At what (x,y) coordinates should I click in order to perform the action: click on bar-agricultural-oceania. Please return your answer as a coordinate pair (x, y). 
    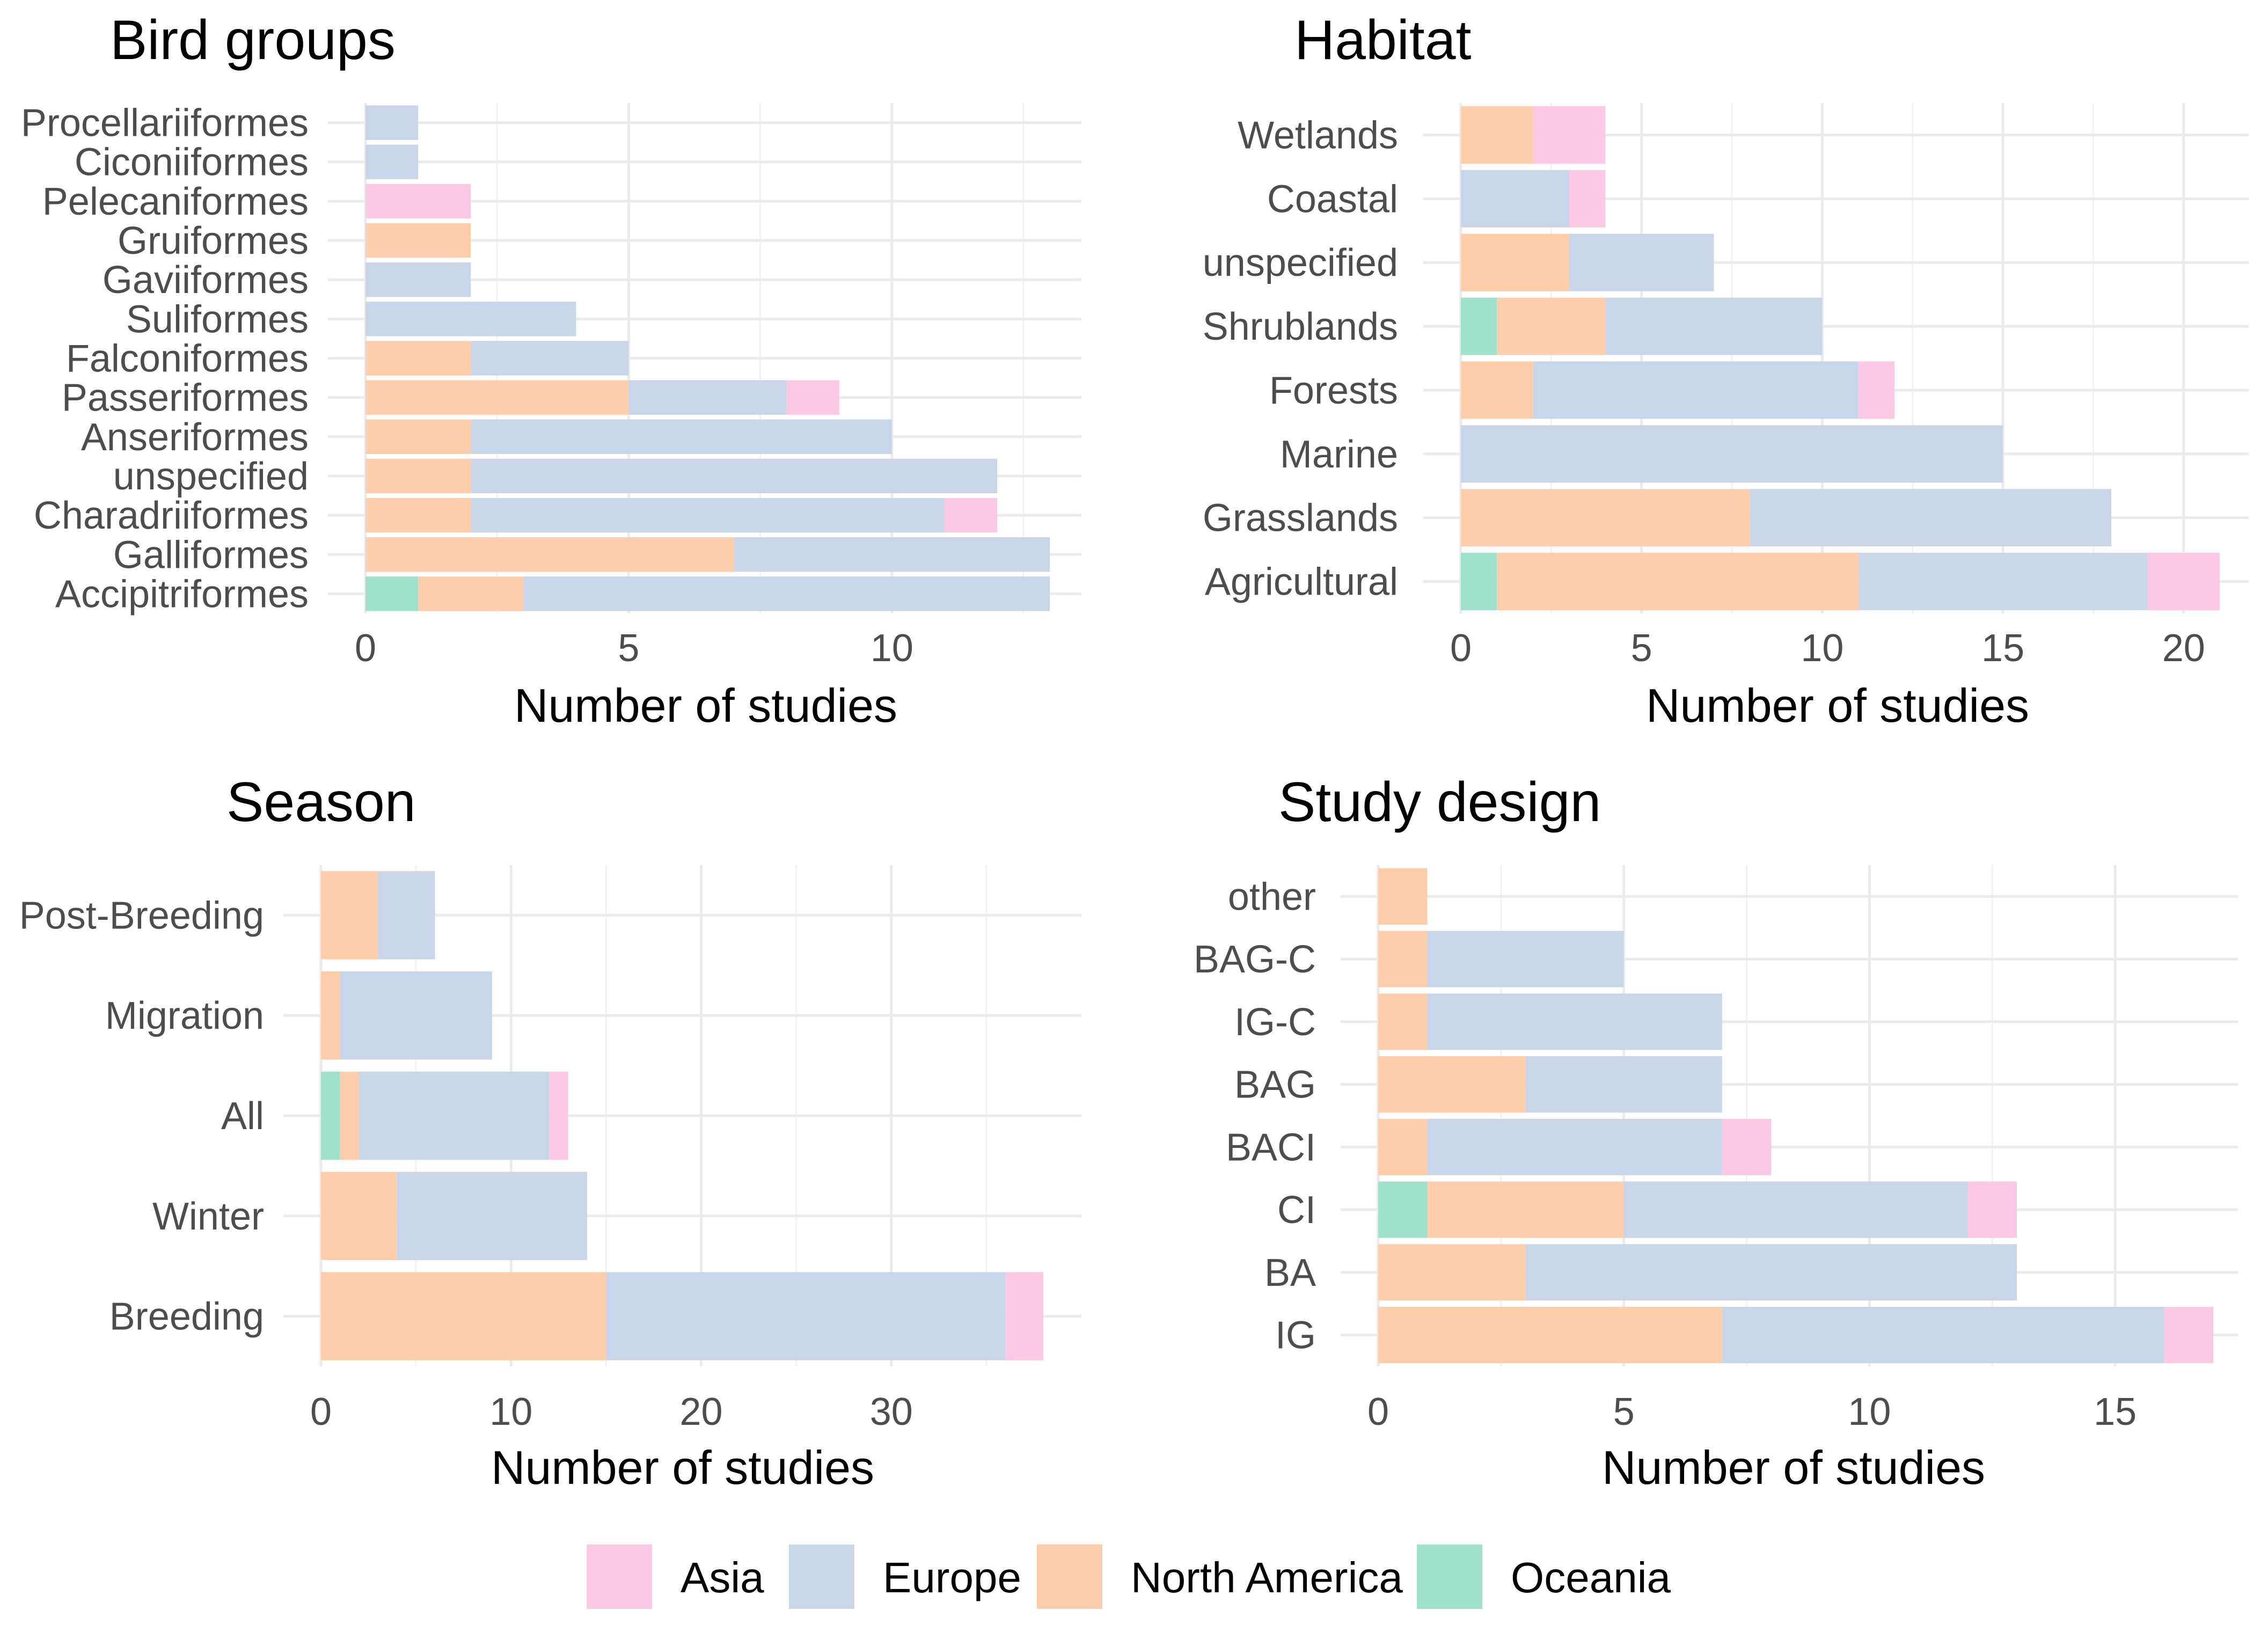
    Looking at the image, I should click on (1479, 582).